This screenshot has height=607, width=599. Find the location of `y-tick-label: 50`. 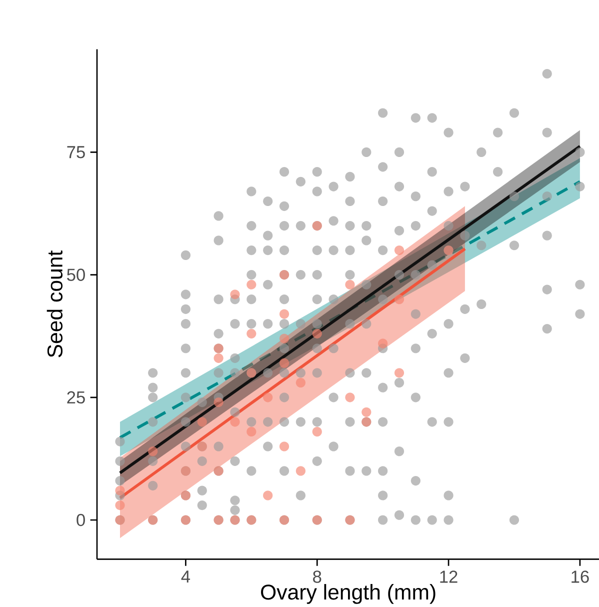

y-tick-label: 50 is located at coordinates (76, 274).